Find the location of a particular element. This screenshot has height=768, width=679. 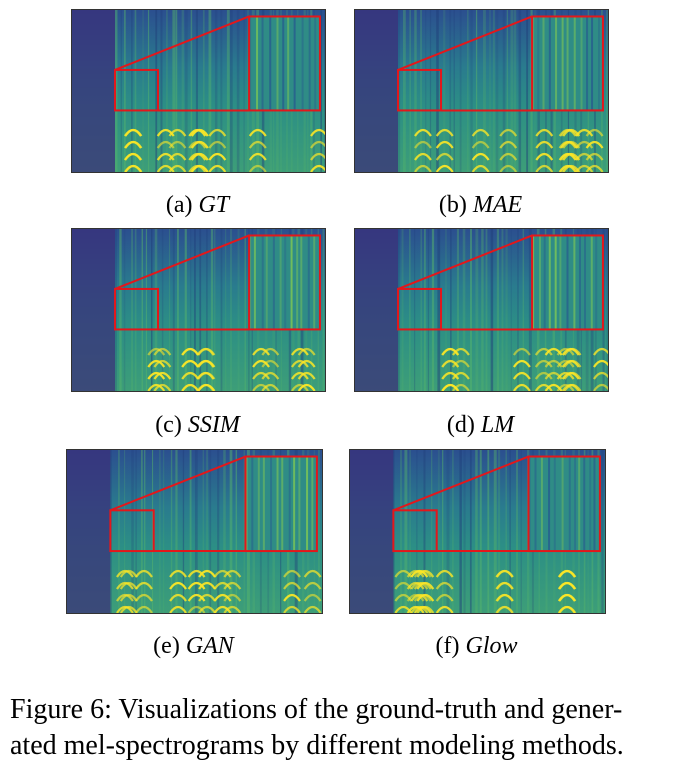

subfigure-letter: (d) is located at coordinates (460, 425).